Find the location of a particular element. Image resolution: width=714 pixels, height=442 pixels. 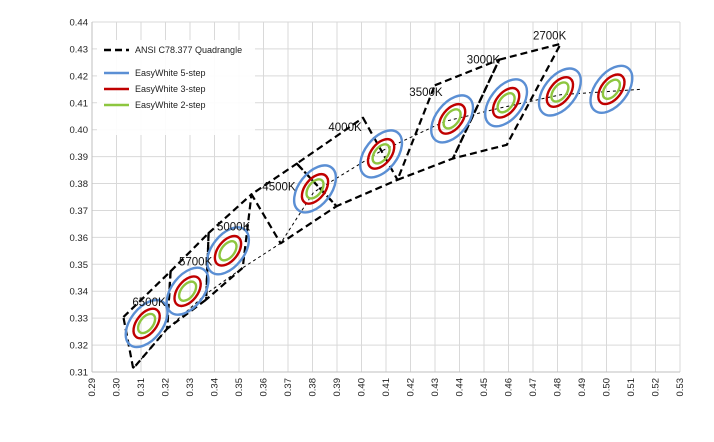

cct-label: 6500K is located at coordinates (149, 303).